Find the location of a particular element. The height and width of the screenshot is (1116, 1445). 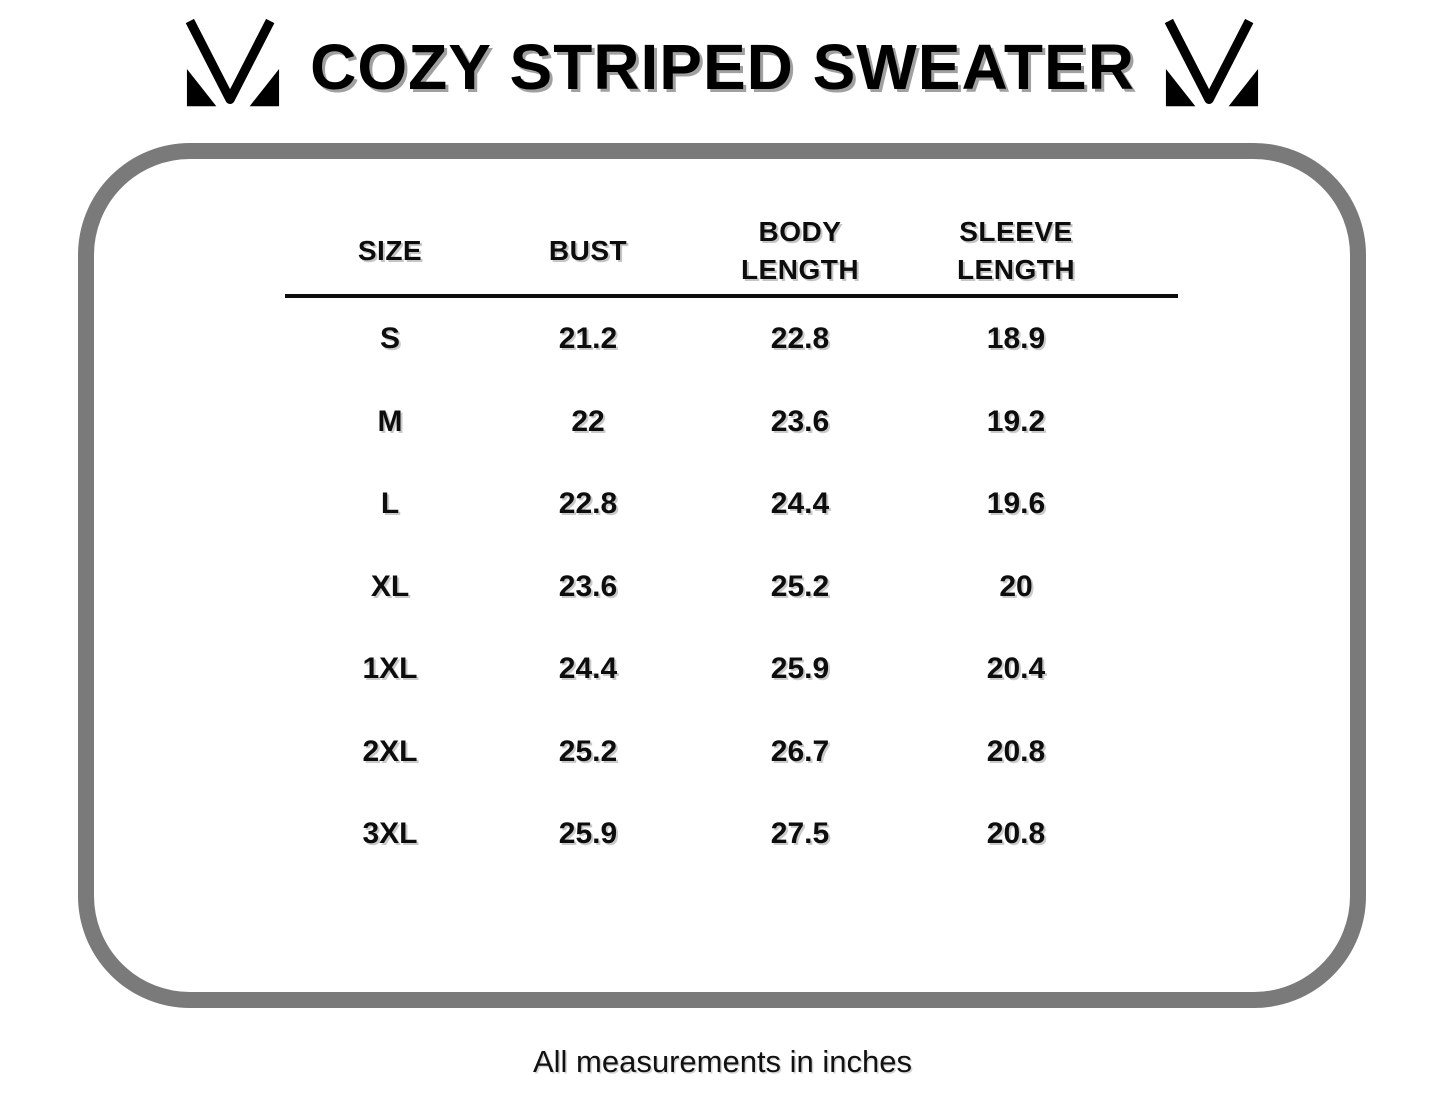

table-row: 3XL 25.9 27.5 20.8 is located at coordinates (704, 834).